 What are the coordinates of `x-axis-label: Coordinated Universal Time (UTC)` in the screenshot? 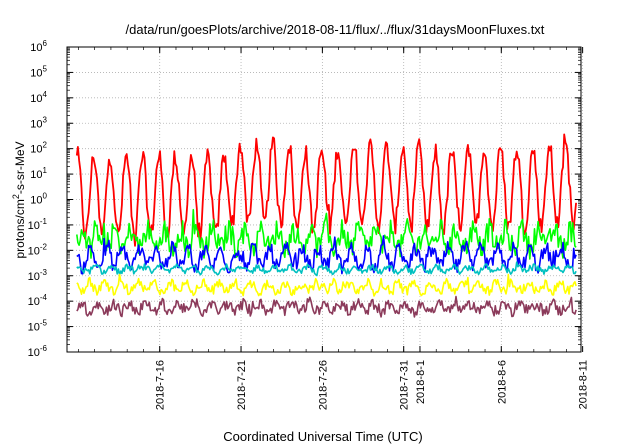 It's located at (322, 436).